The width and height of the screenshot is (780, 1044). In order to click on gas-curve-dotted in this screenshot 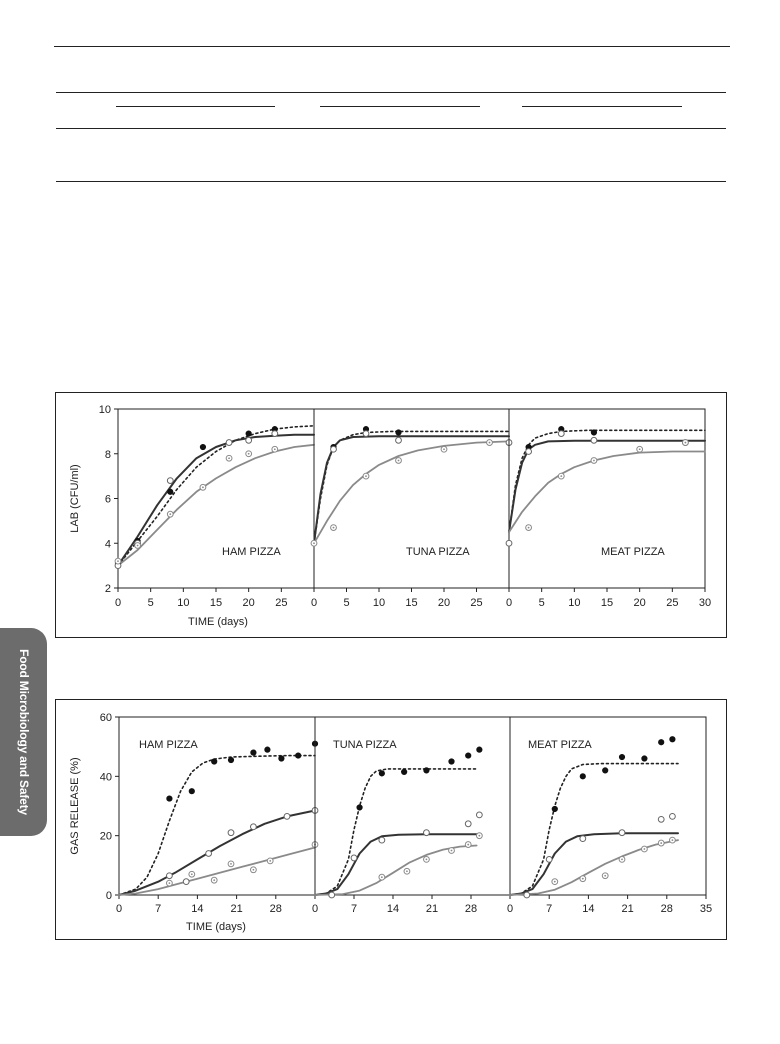, I will do `click(594, 829)`.